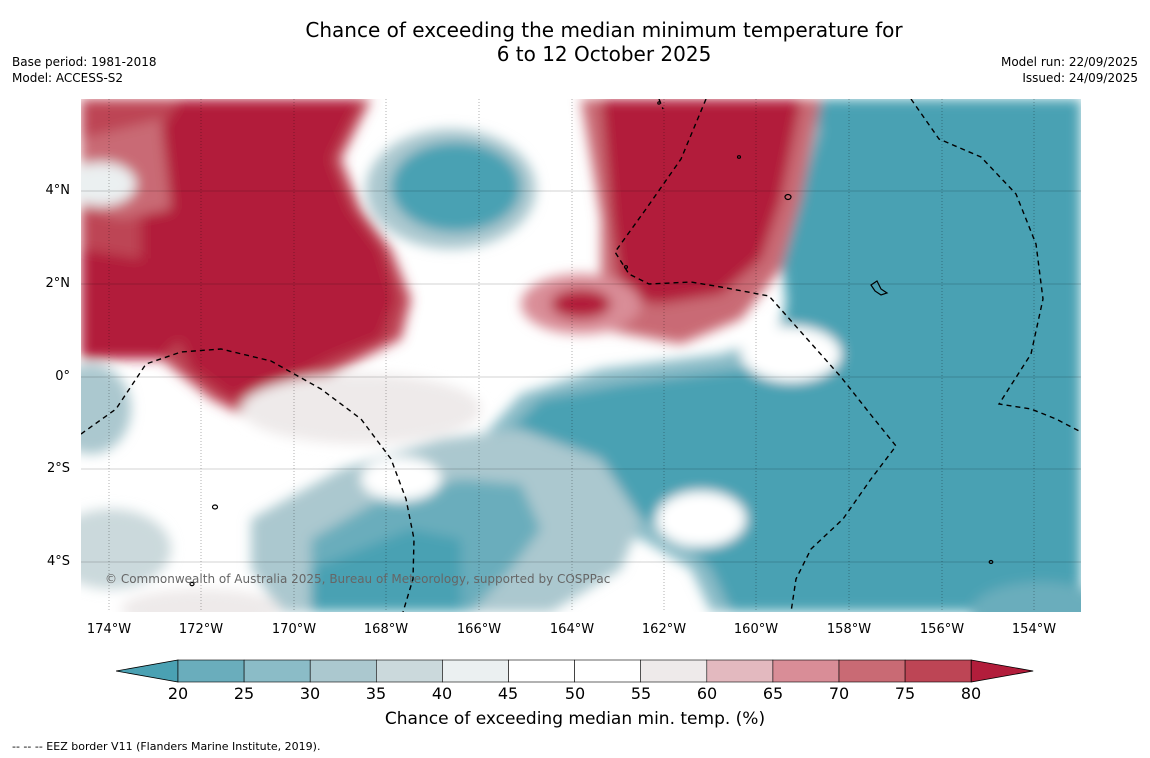 The width and height of the screenshot is (1150, 758). I want to click on colorbar, so click(575, 673).